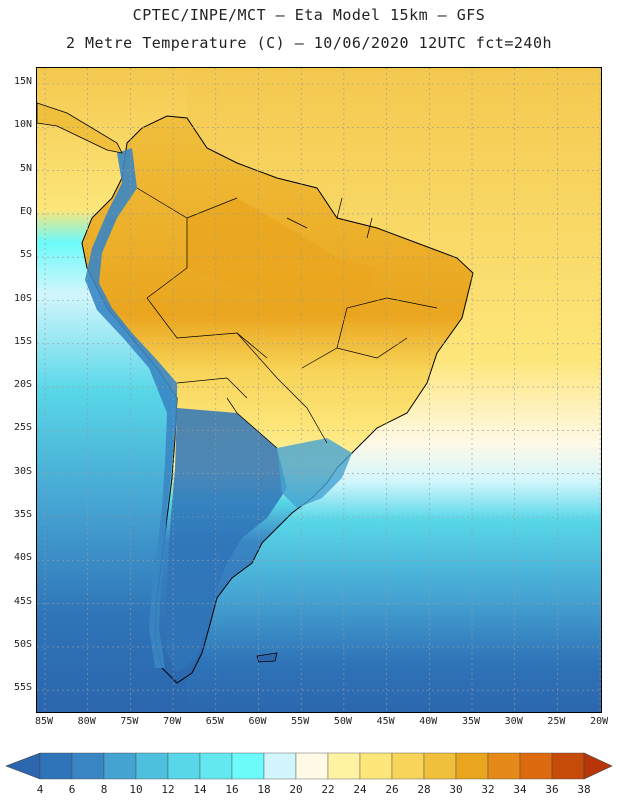 This screenshot has width=618, height=800. Describe the element at coordinates (22, 81) in the screenshot. I see `lat-label: 15N` at that location.